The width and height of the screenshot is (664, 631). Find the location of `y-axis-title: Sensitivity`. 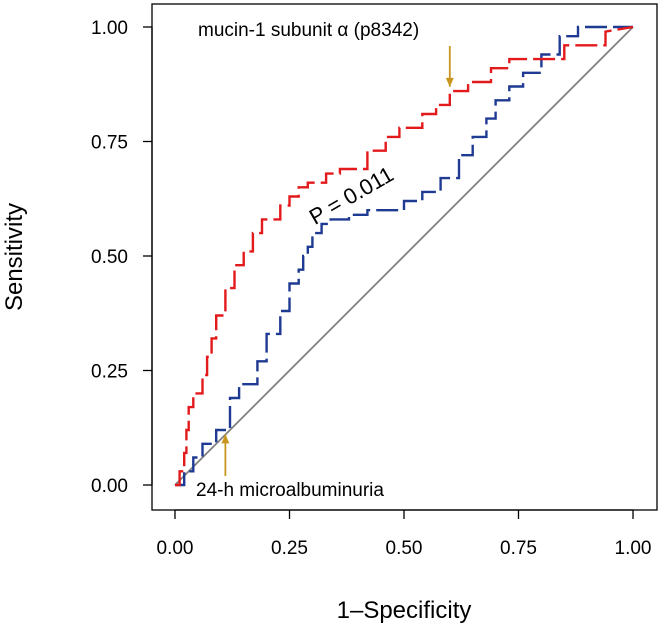

y-axis-title: Sensitivity is located at coordinates (14, 257).